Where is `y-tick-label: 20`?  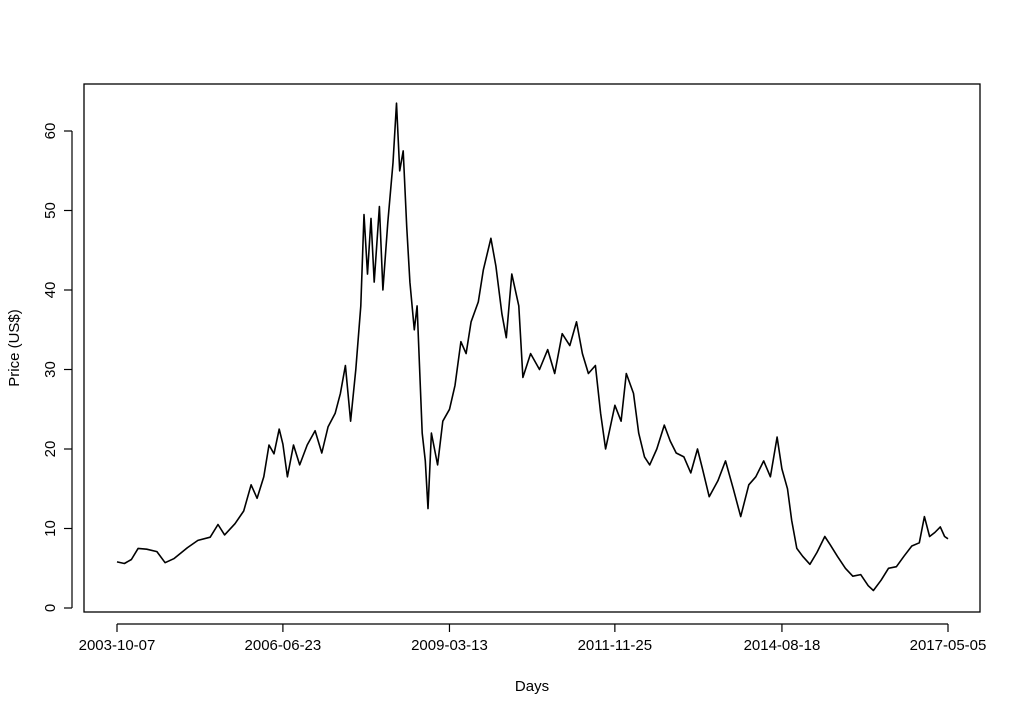
y-tick-label: 20 is located at coordinates (50, 449).